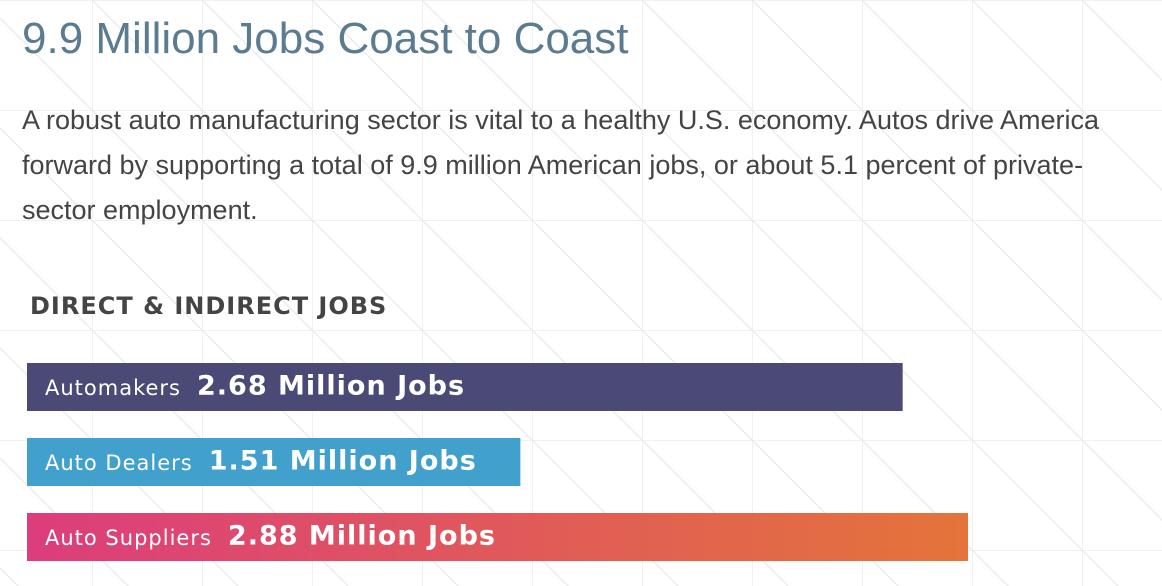 This screenshot has height=586, width=1162. I want to click on value-label: 2.68 Million Jobs, so click(331, 386).